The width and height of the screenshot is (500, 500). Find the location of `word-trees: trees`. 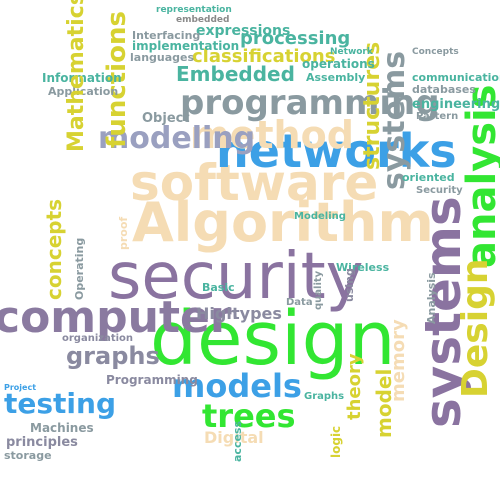

word-trees: trees is located at coordinates (249, 416).